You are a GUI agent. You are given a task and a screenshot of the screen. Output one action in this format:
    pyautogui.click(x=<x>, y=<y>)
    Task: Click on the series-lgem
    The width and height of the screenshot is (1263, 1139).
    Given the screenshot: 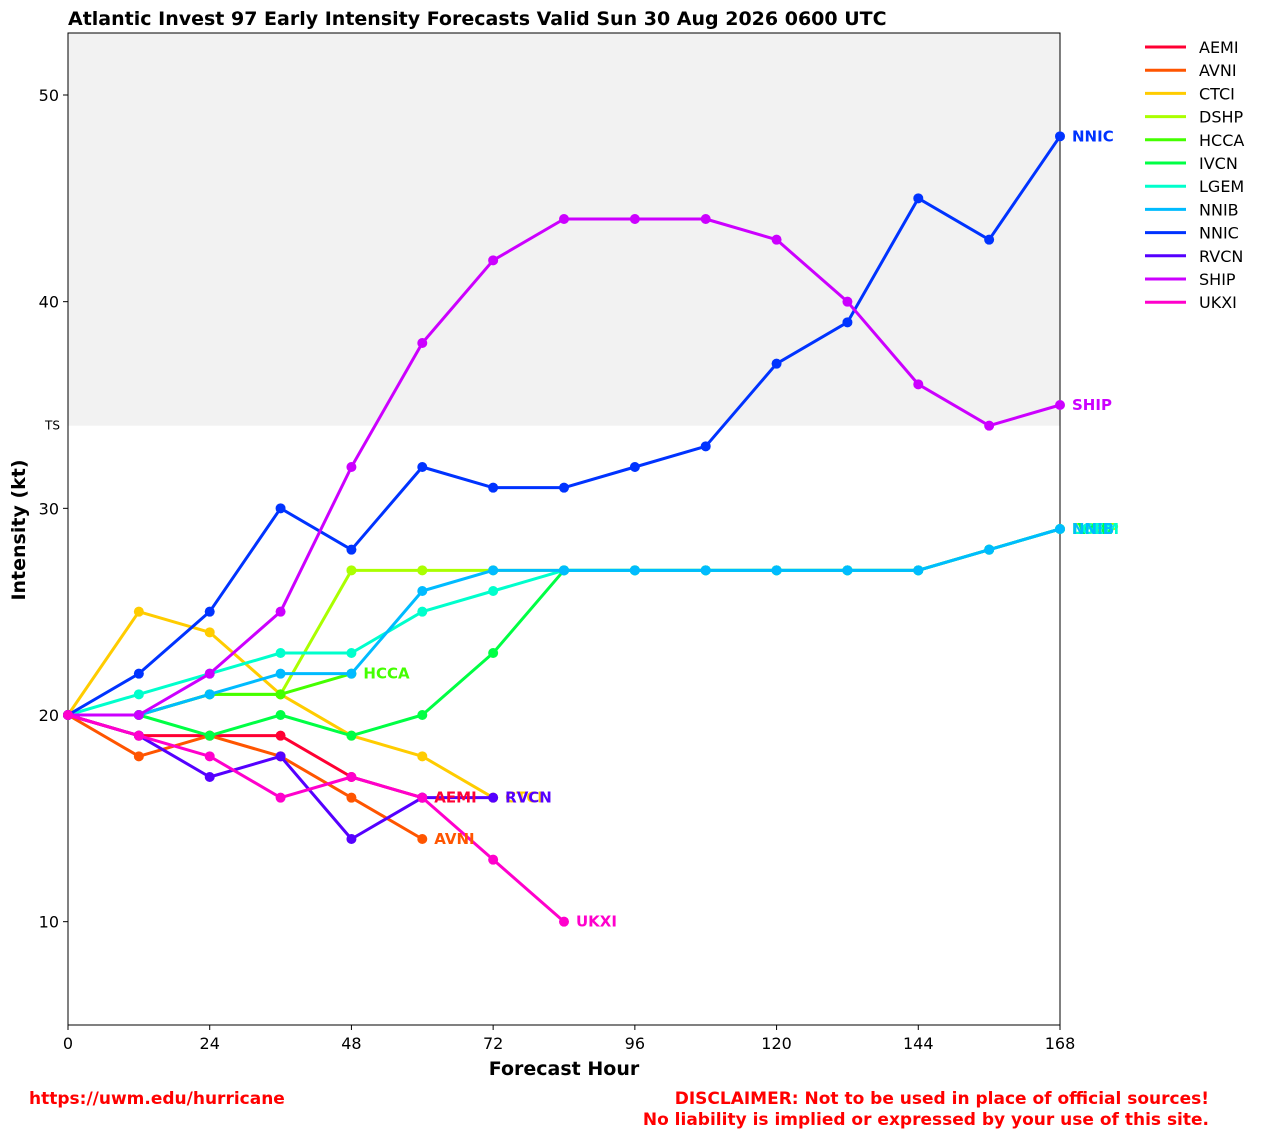 What is the action you would take?
    pyautogui.click(x=564, y=622)
    